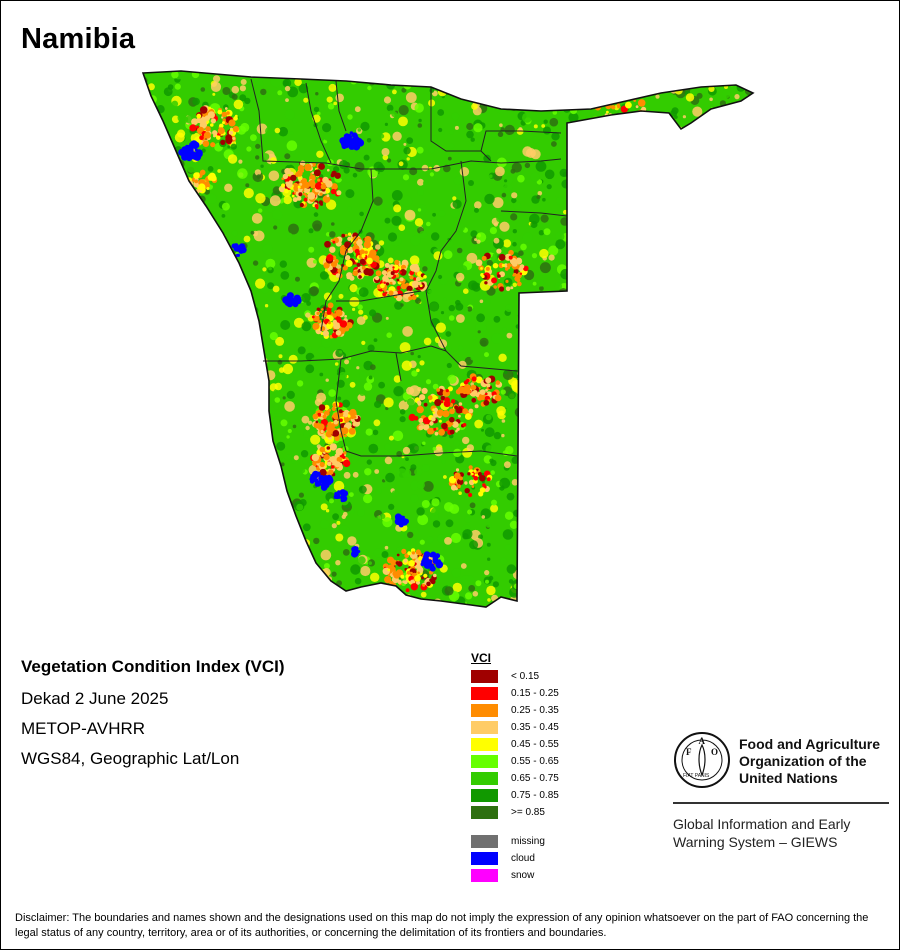 Image resolution: width=900 pixels, height=950 pixels. What do you see at coordinates (696, 776) in the screenshot?
I see `fao-logo-motto: FIAT PANIS` at bounding box center [696, 776].